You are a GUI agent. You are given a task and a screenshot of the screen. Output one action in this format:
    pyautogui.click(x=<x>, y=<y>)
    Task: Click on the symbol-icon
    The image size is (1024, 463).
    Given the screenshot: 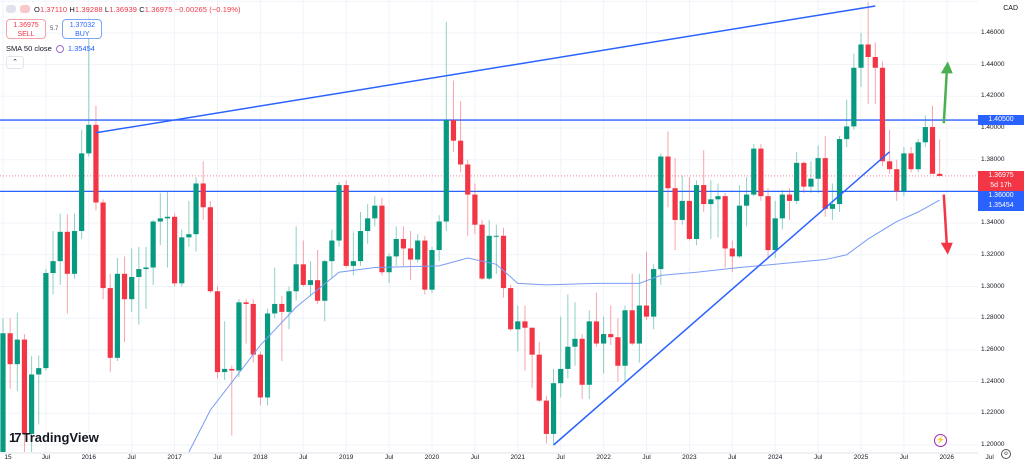 What is the action you would take?
    pyautogui.click(x=25, y=9)
    